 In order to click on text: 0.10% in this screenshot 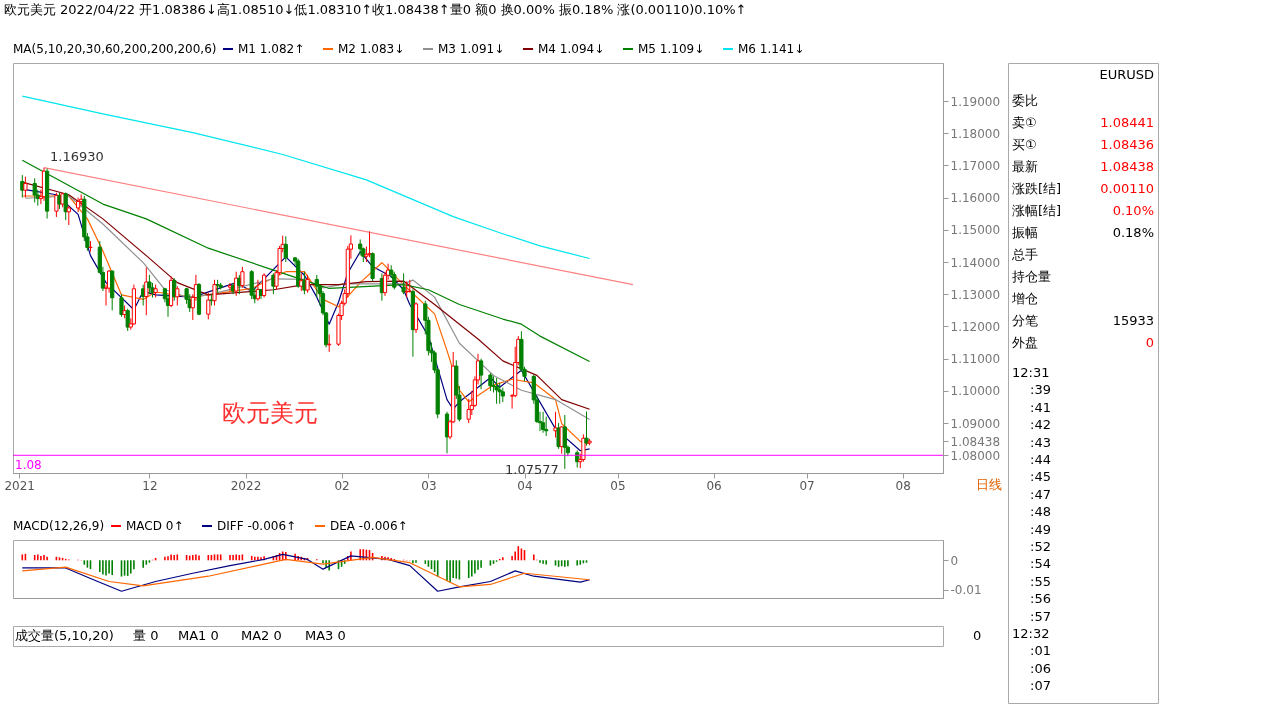, I will do `click(1133, 210)`.